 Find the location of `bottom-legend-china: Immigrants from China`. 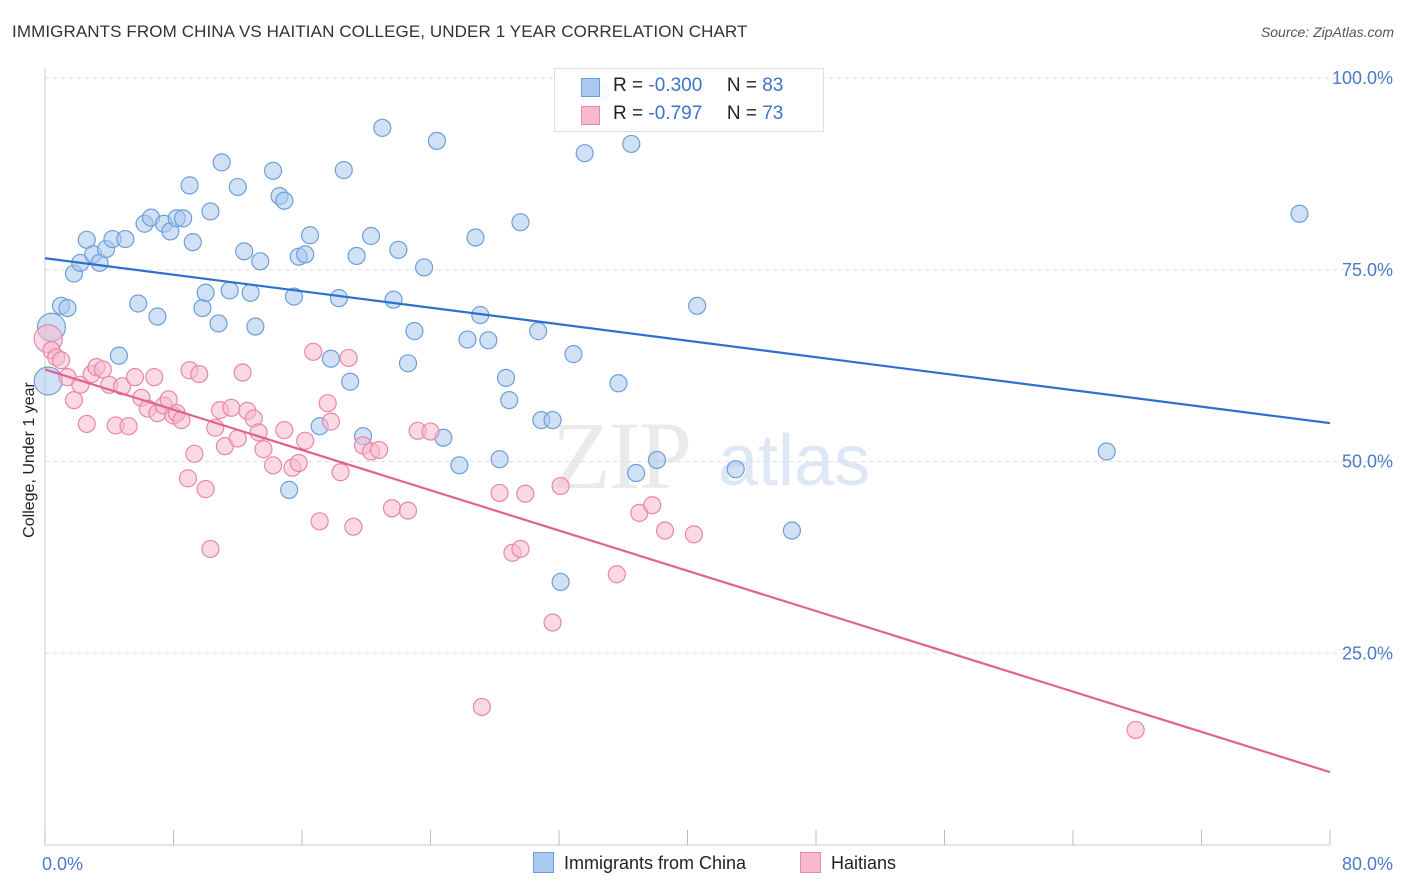

bottom-legend-china: Immigrants from China is located at coordinates (639, 863).